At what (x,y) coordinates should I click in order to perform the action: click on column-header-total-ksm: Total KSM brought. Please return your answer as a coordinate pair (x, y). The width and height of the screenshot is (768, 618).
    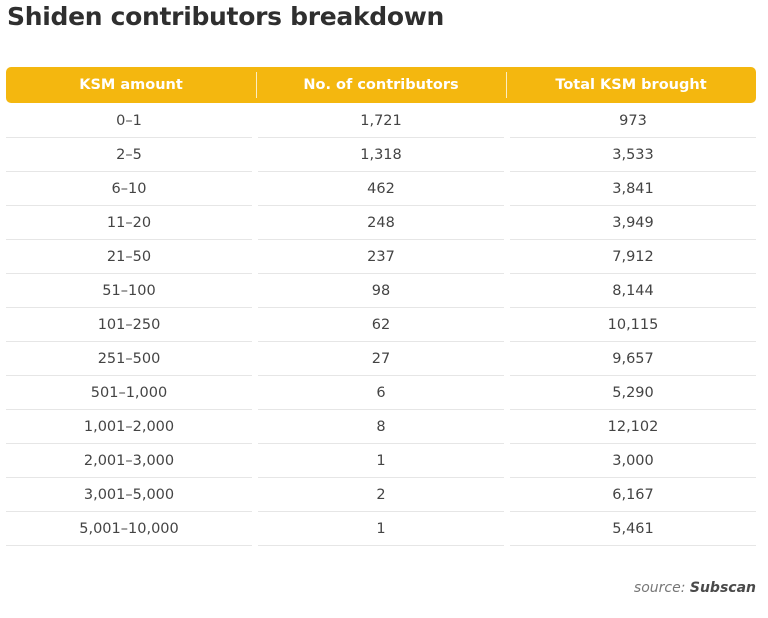
    Looking at the image, I should click on (631, 85).